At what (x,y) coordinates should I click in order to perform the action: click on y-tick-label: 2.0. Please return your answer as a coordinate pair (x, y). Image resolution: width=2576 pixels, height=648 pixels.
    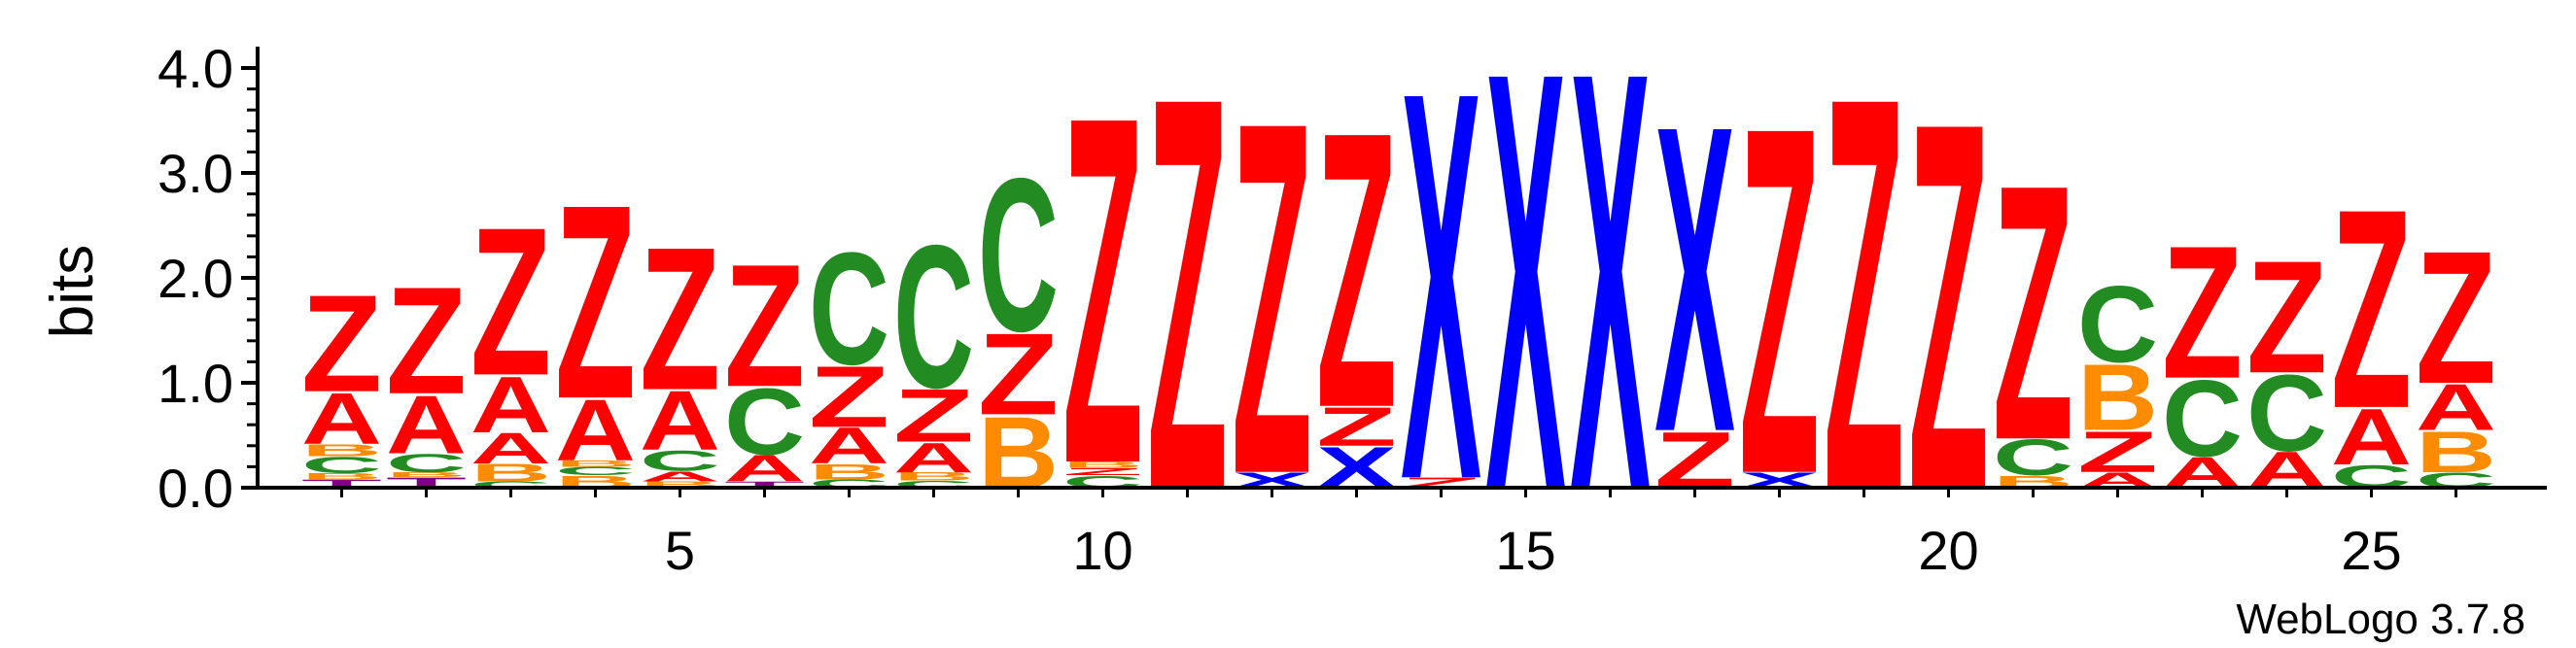
    Looking at the image, I should click on (195, 278).